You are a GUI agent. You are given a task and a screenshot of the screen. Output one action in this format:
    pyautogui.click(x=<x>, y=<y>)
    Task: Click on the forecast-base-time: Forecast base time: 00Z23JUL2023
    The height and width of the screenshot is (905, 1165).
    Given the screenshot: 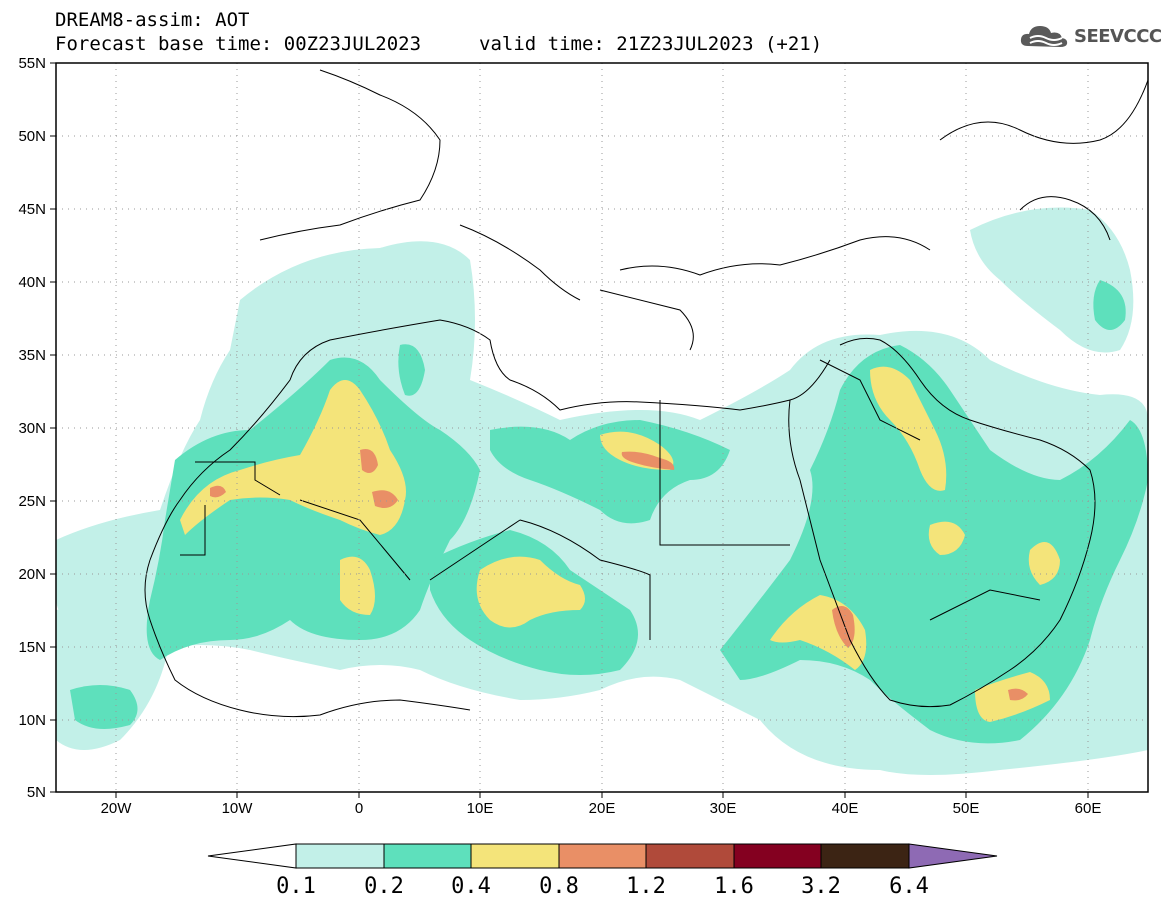 What is the action you would take?
    pyautogui.click(x=238, y=44)
    